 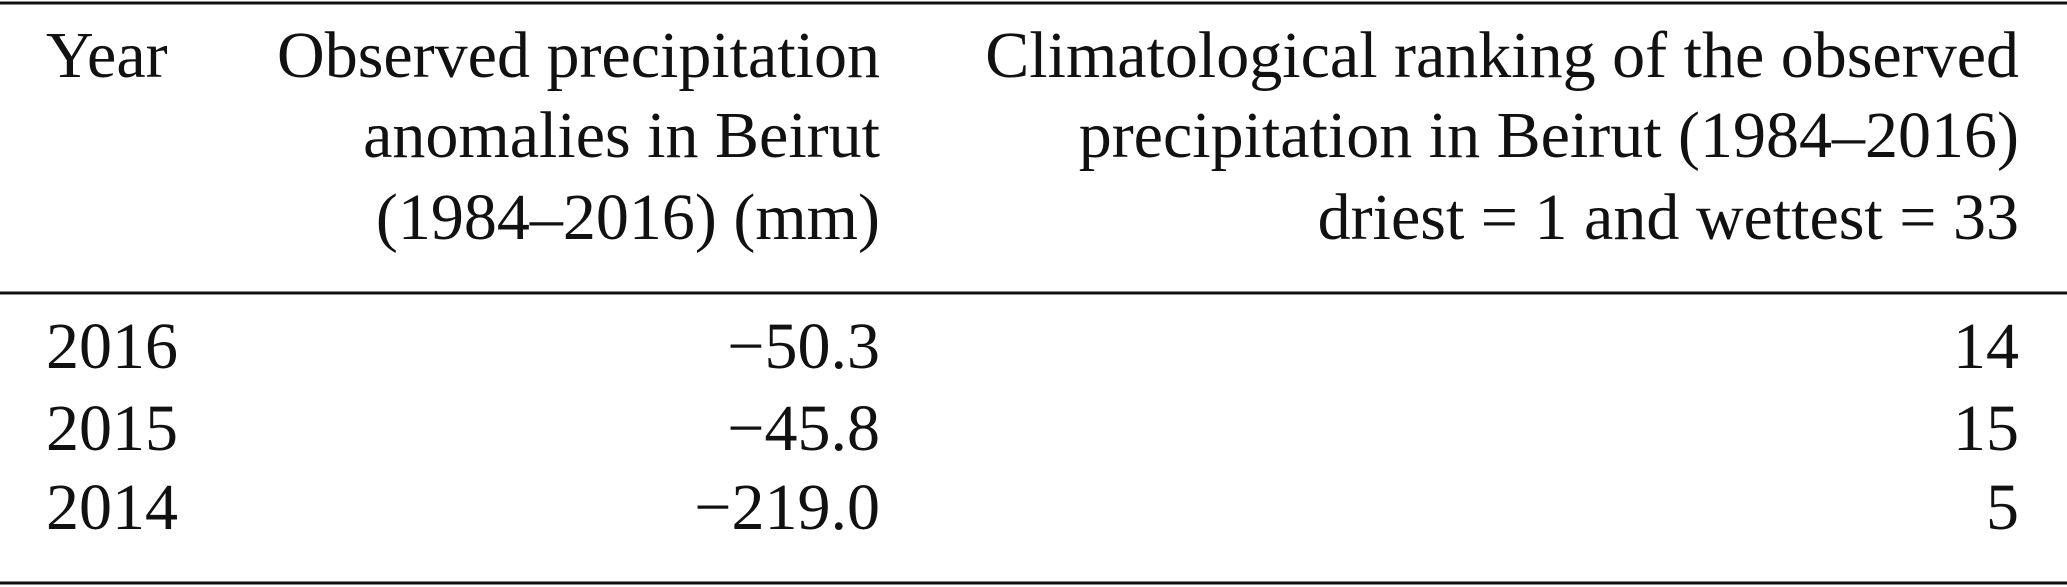 What do you see at coordinates (803, 346) in the screenshot?
I see `cell: −50.3` at bounding box center [803, 346].